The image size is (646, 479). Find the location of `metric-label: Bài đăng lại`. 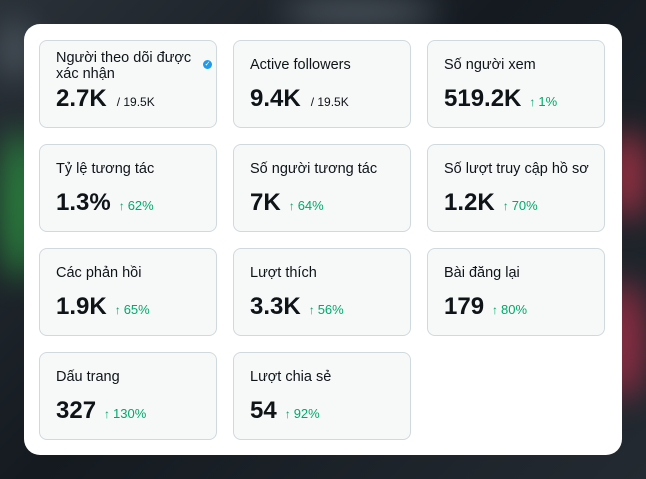

metric-label: Bài đăng lại is located at coordinates (482, 273).